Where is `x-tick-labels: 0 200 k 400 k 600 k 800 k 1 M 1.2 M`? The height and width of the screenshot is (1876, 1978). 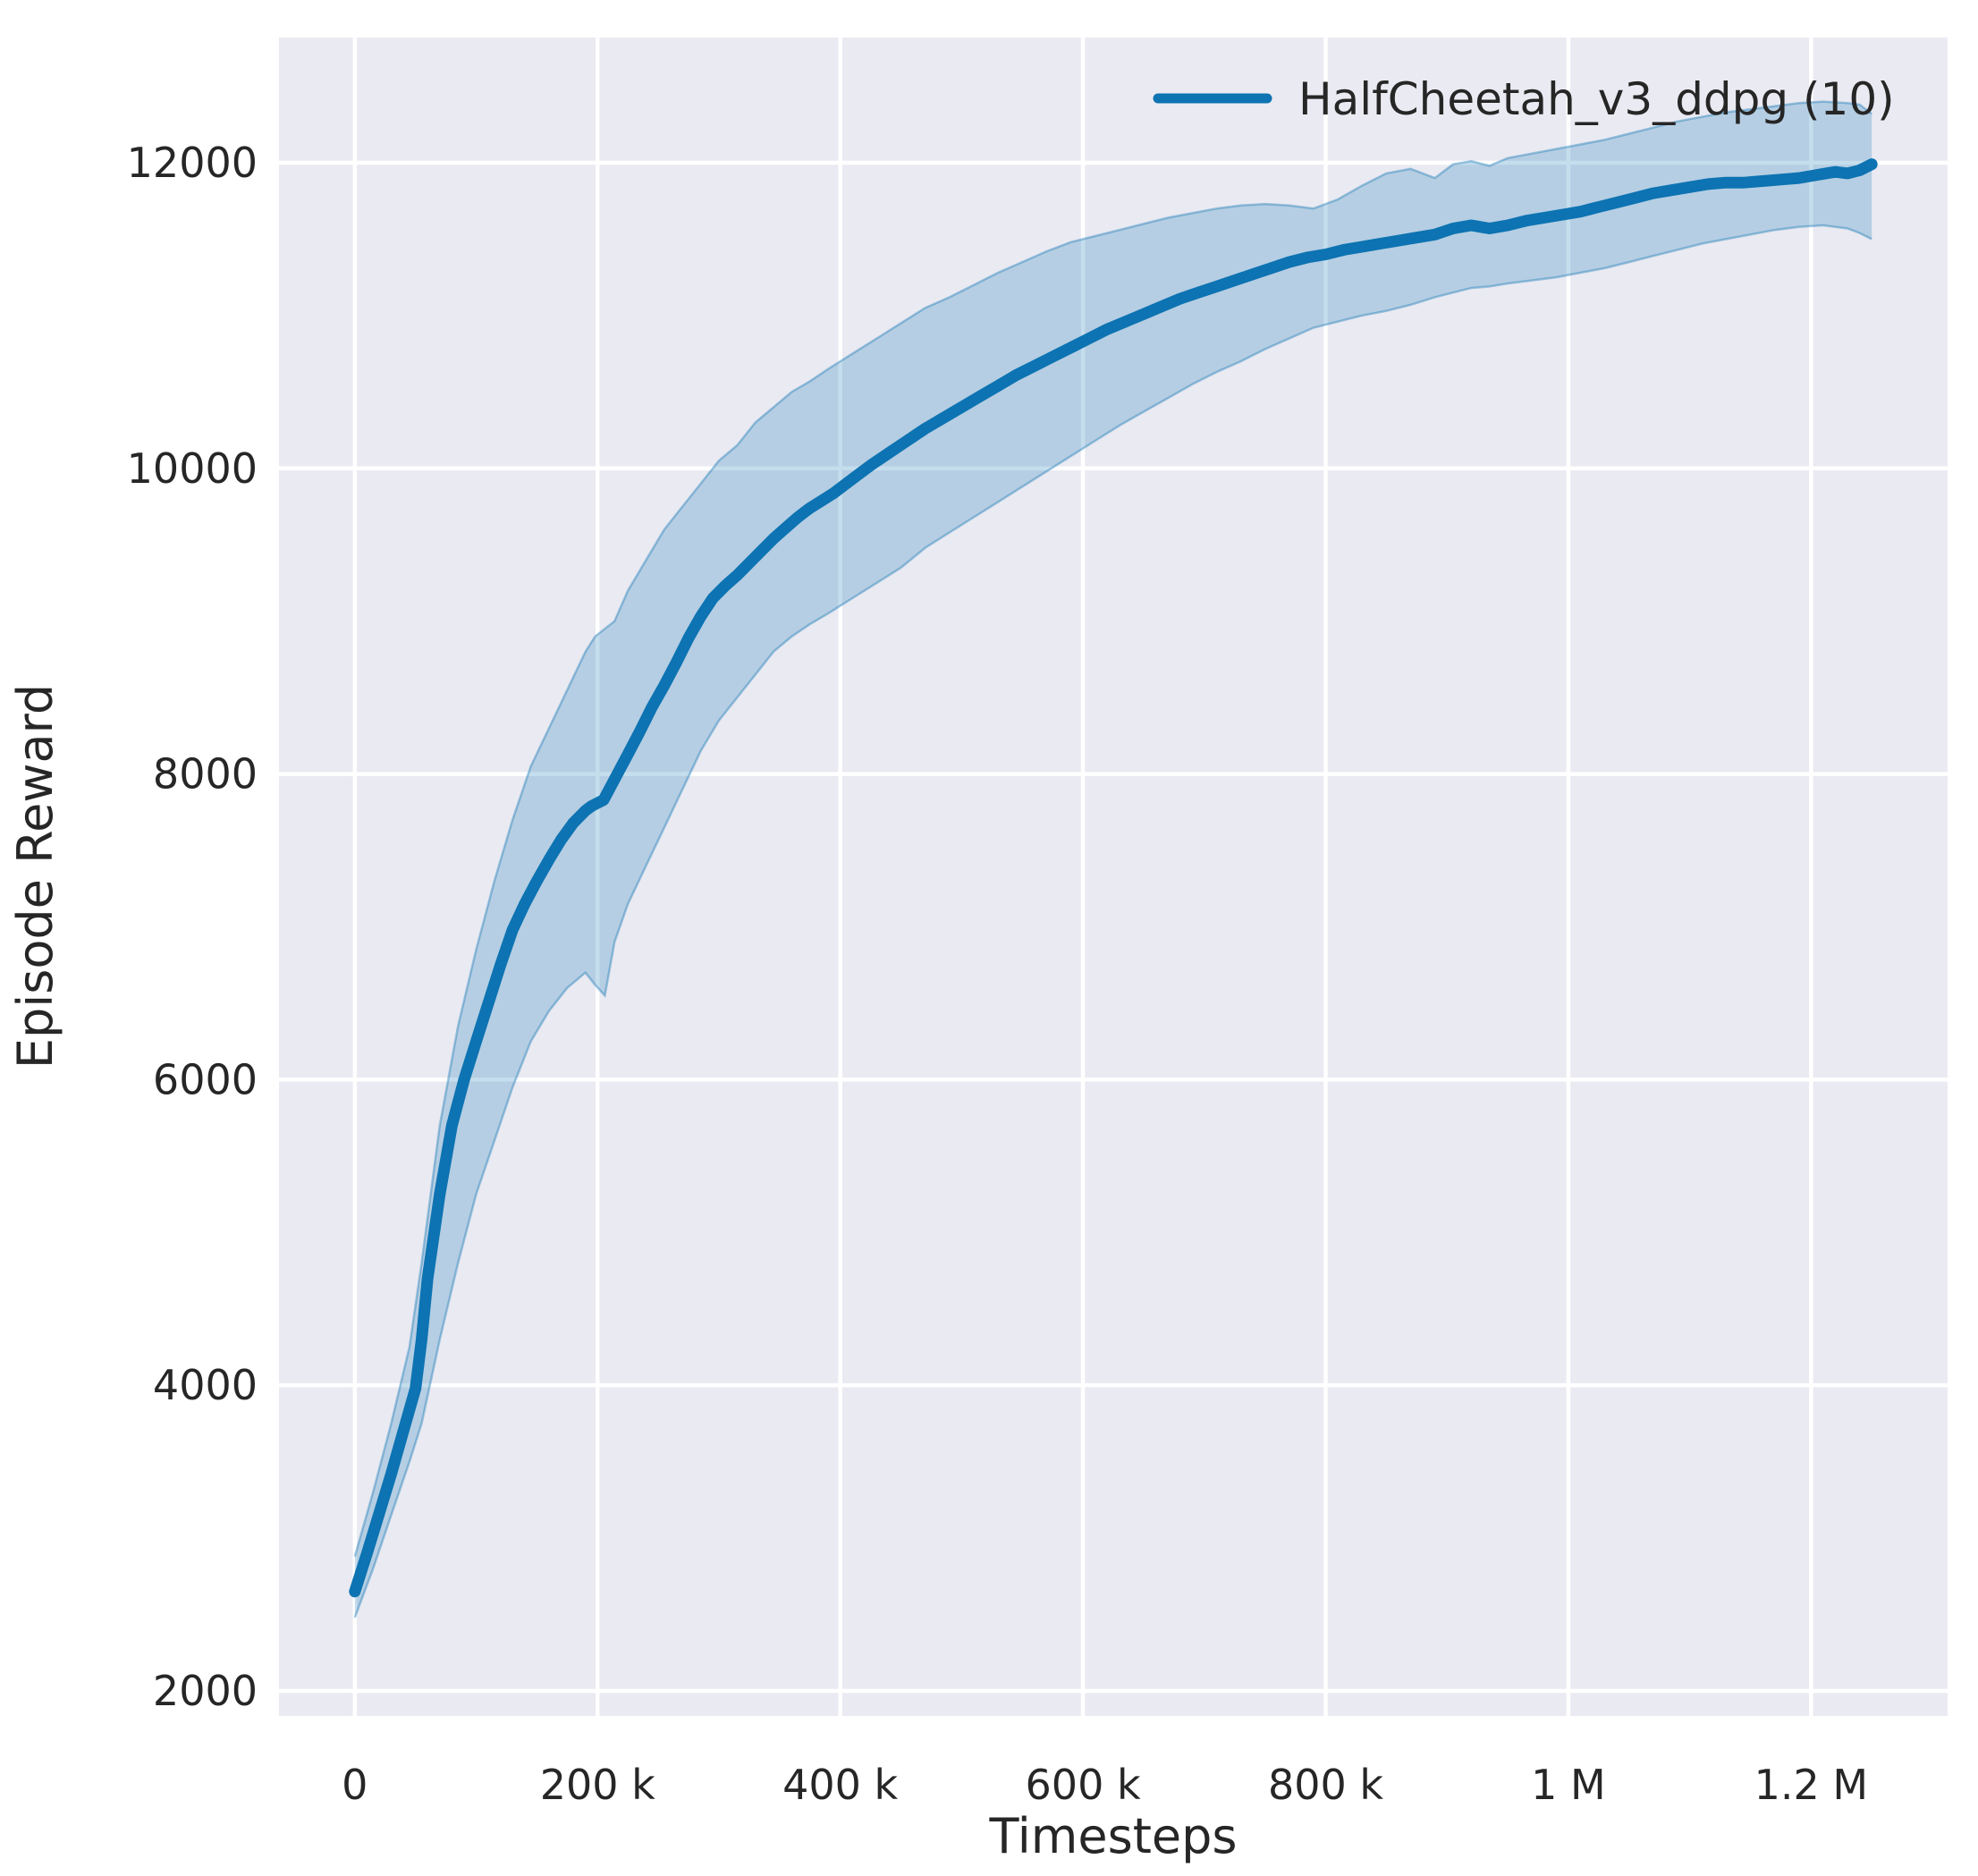 x-tick-labels: 0 200 k 400 k 600 k 800 k 1 M 1.2 M is located at coordinates (1105, 1785).